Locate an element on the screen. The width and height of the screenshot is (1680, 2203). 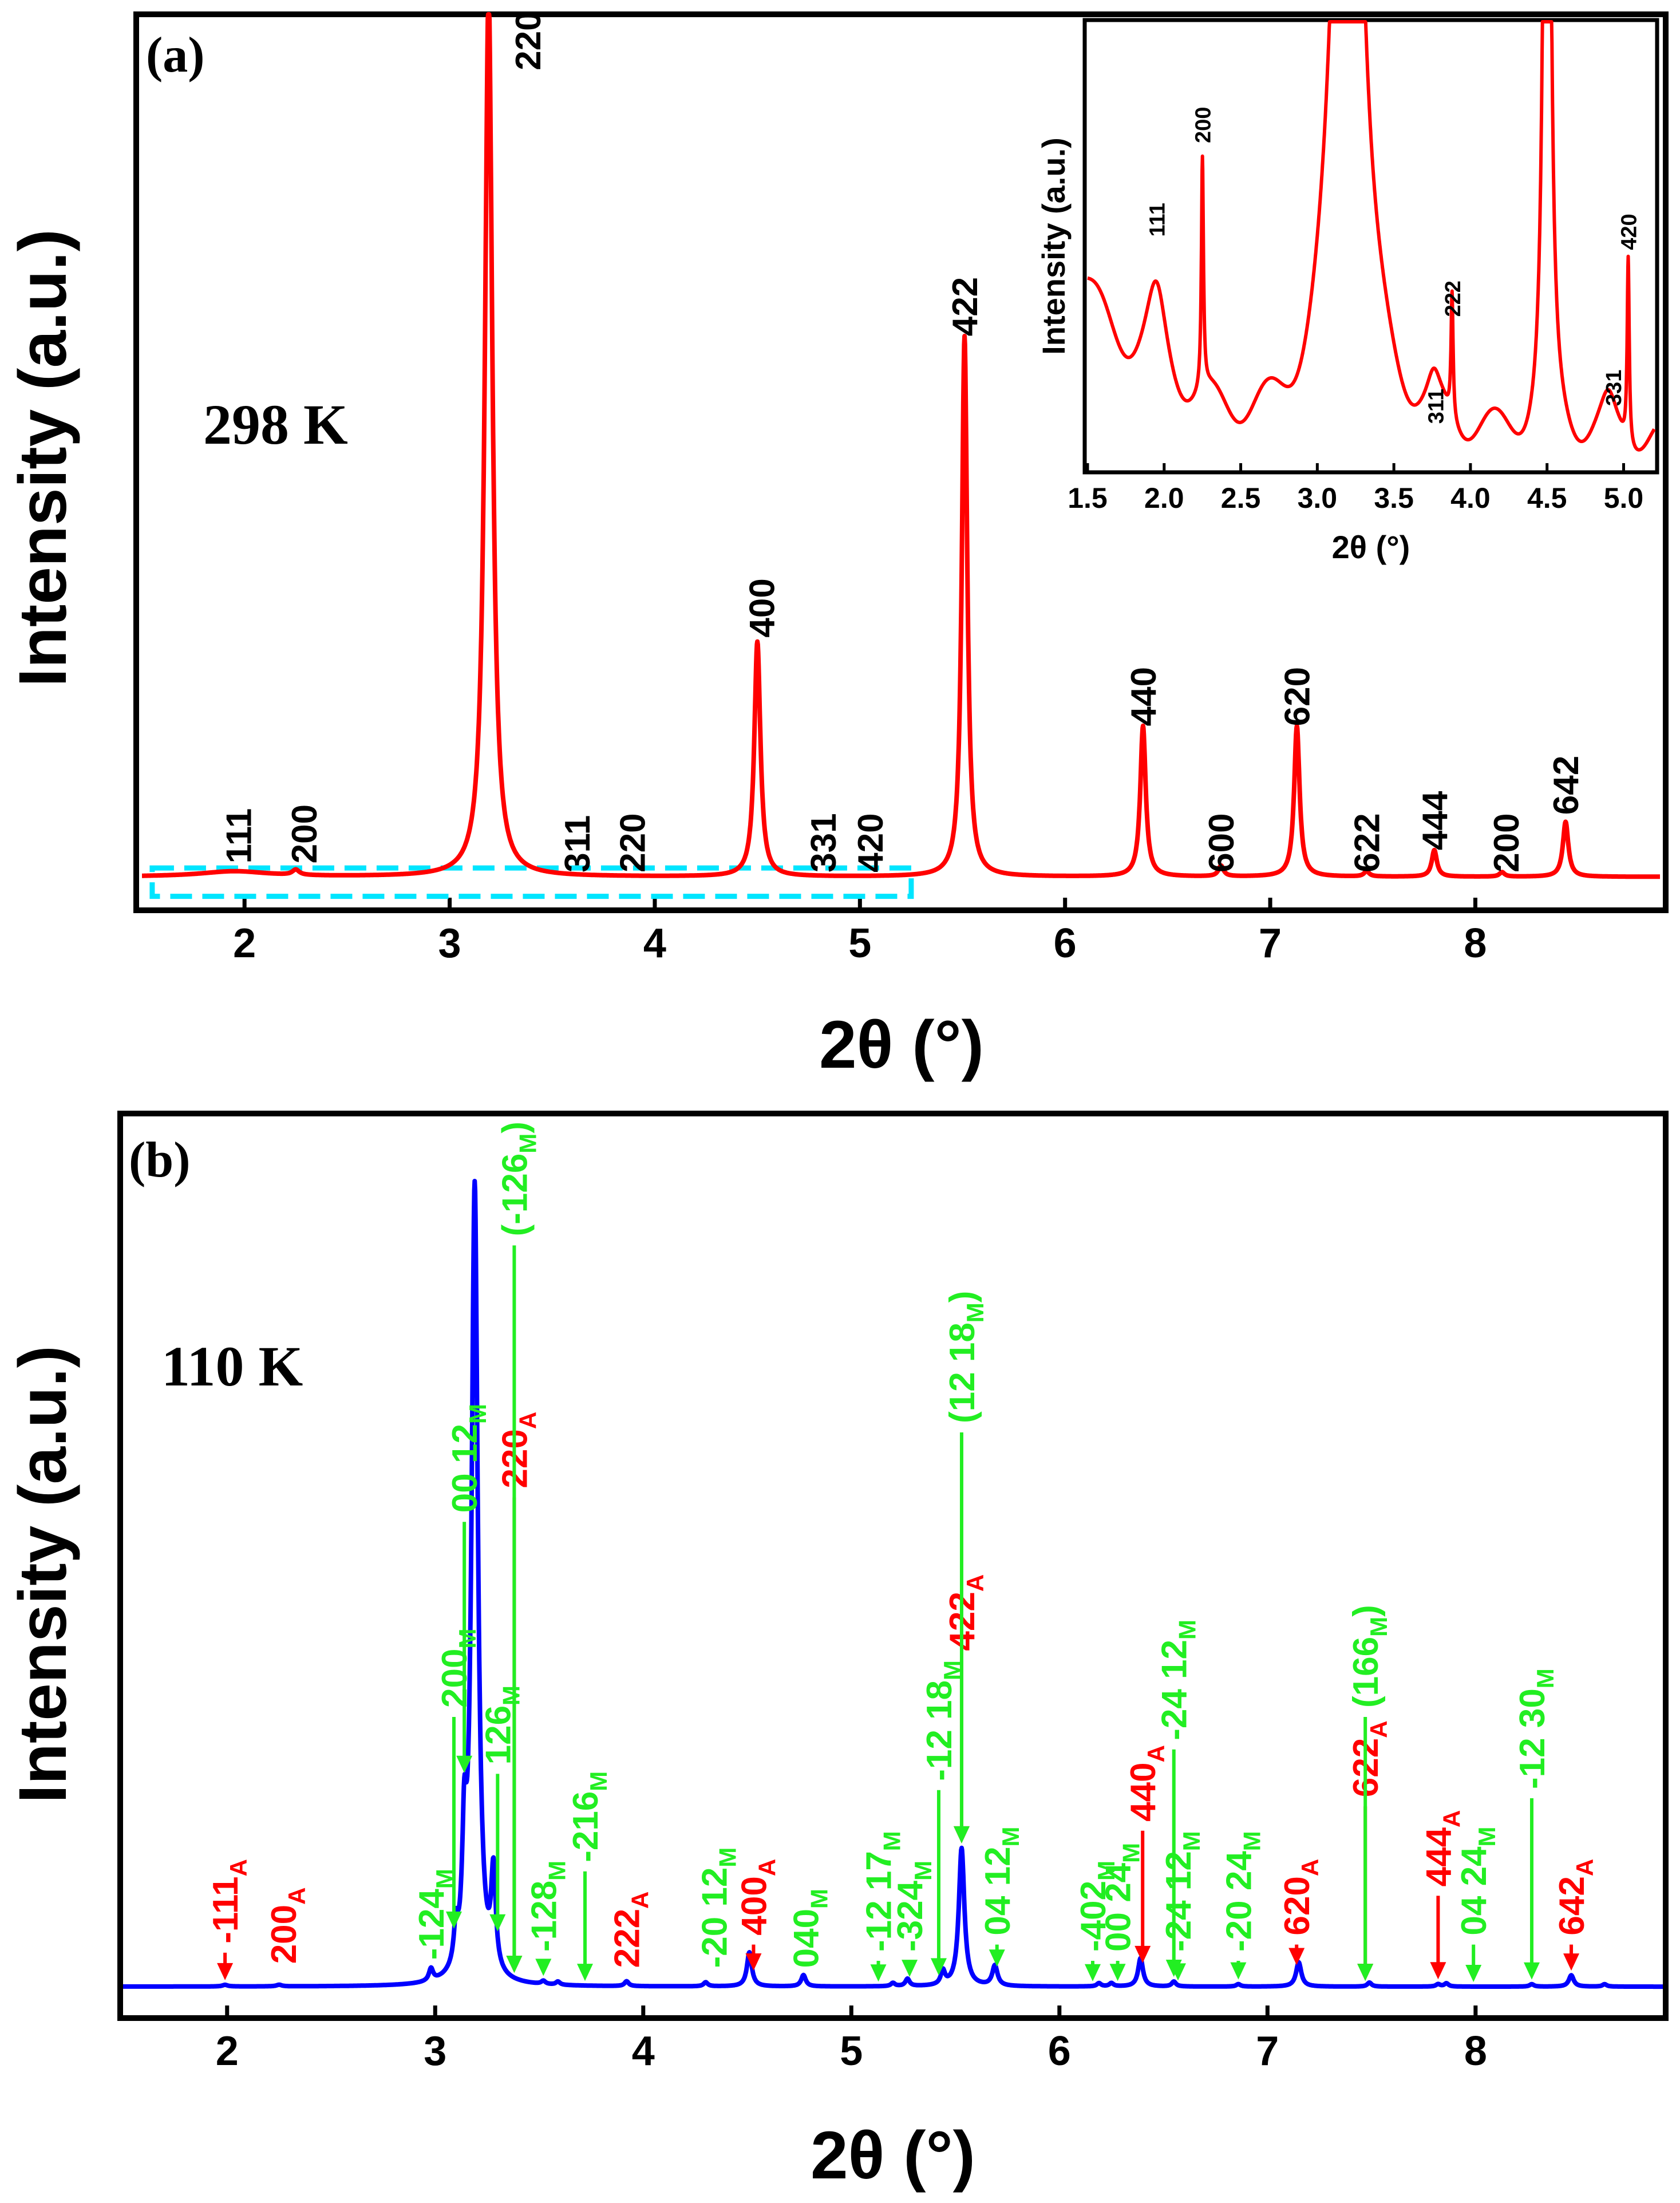
panel-a-peak-label: 111 is located at coordinates (239, 836).